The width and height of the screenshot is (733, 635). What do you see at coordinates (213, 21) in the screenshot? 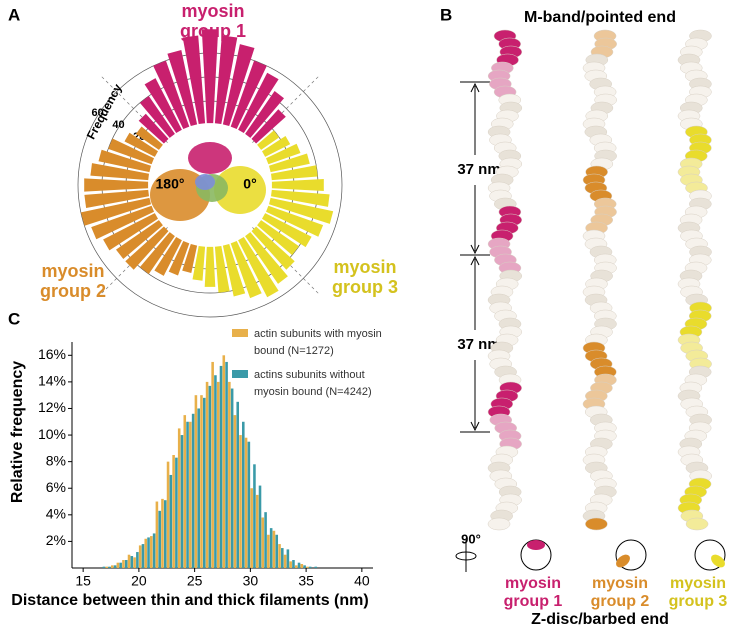
I see `group-label: myosin group 1` at bounding box center [213, 21].